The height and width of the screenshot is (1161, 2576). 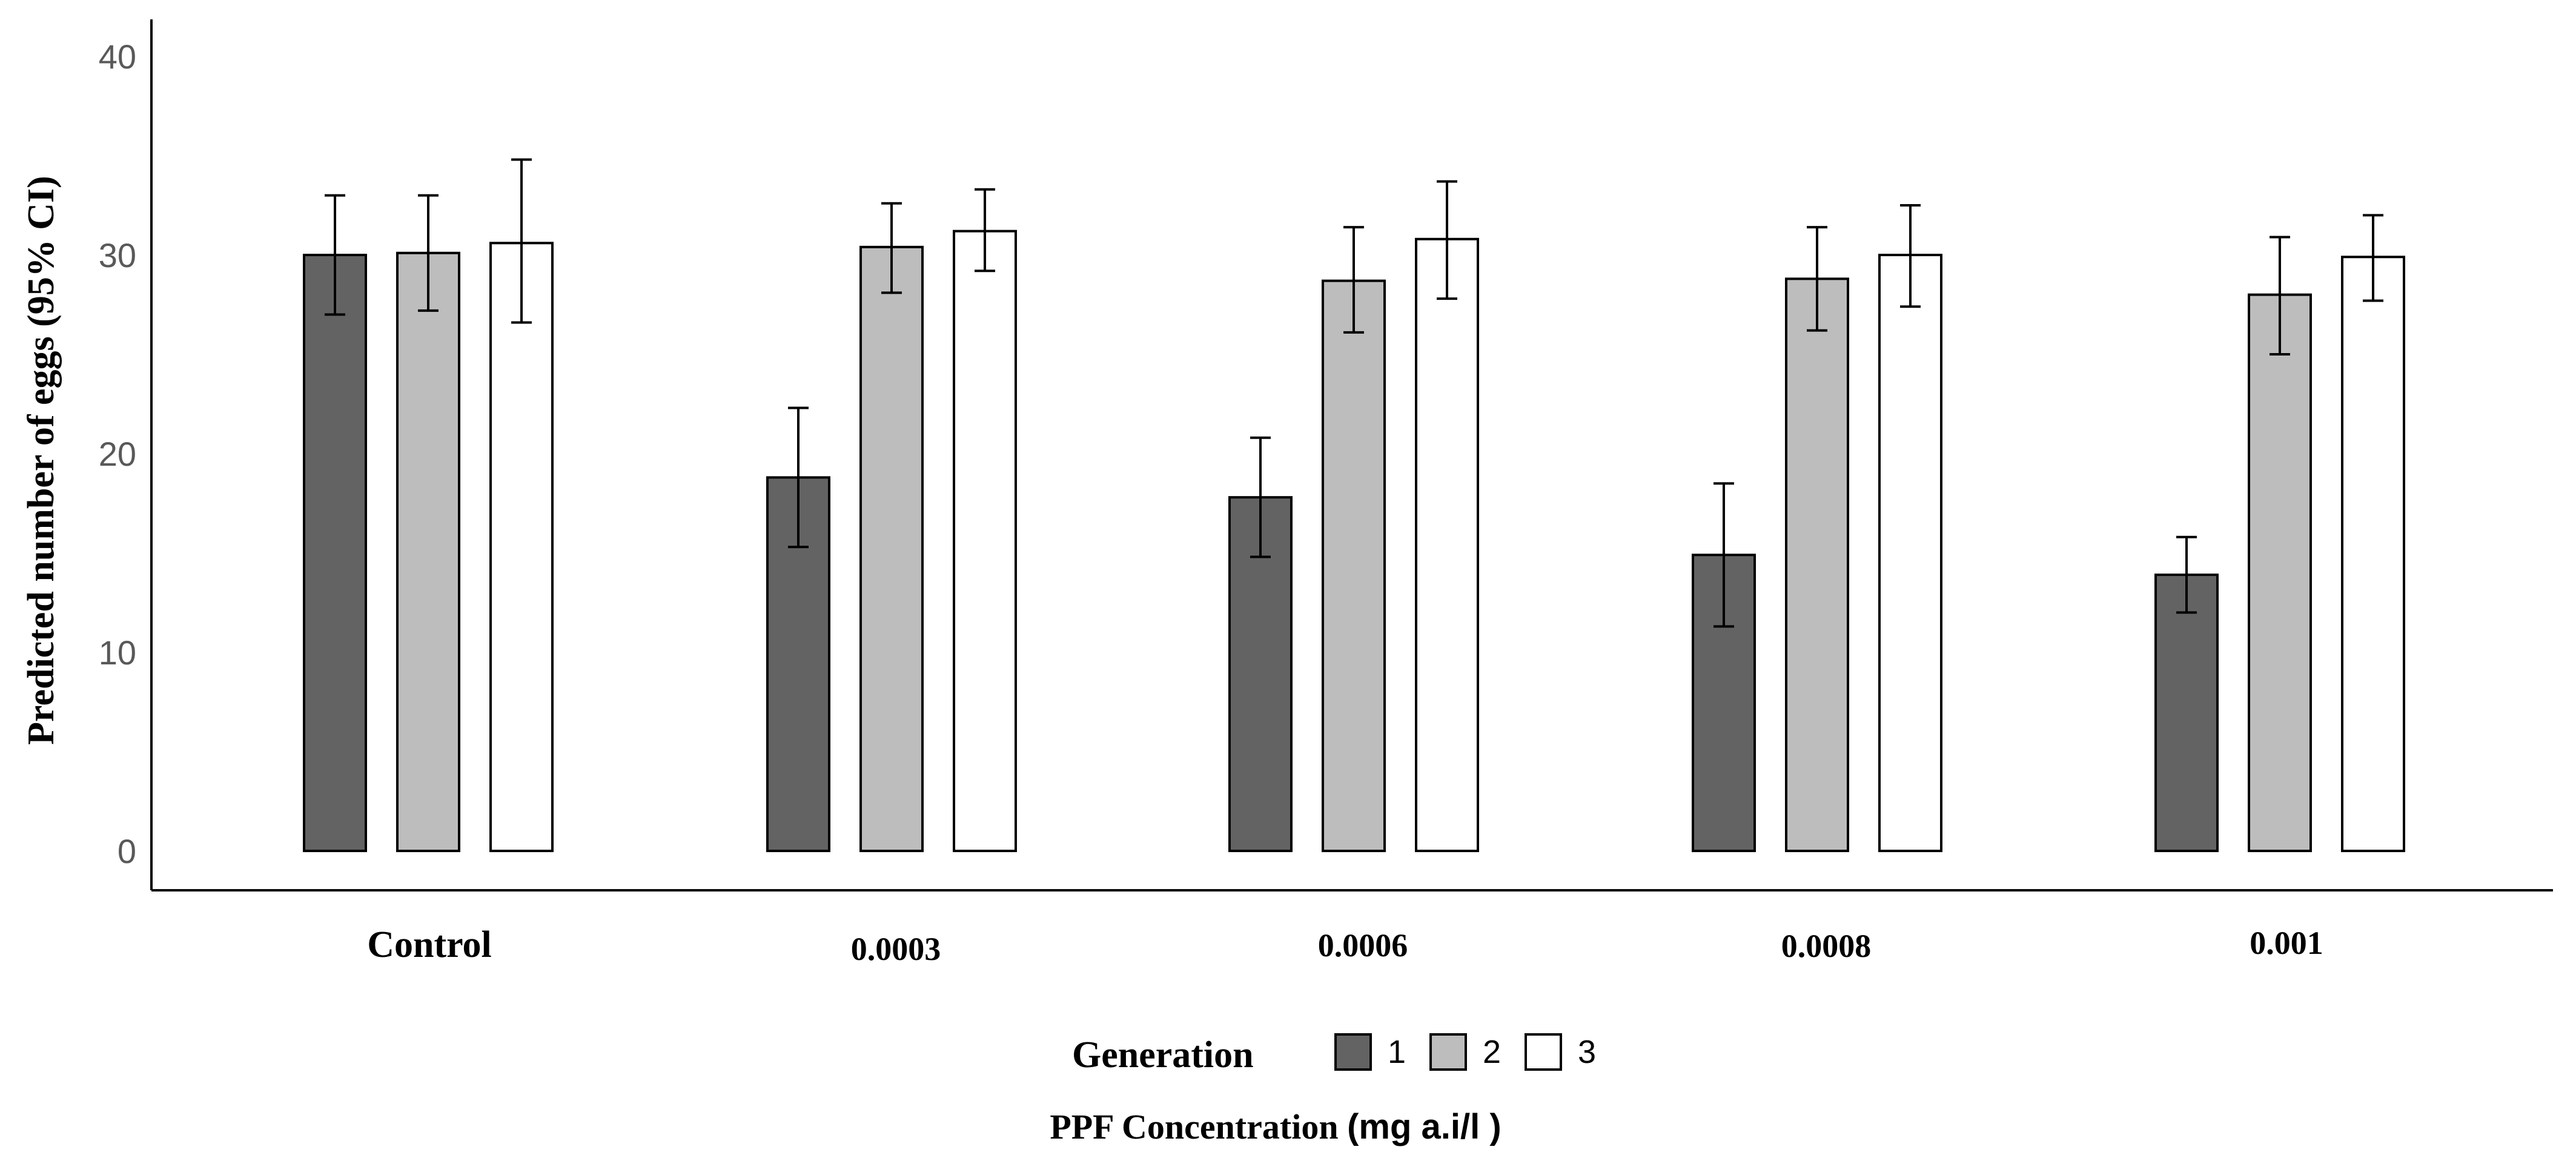 What do you see at coordinates (798, 477) in the screenshot?
I see `error-bar-gen1-0.0003` at bounding box center [798, 477].